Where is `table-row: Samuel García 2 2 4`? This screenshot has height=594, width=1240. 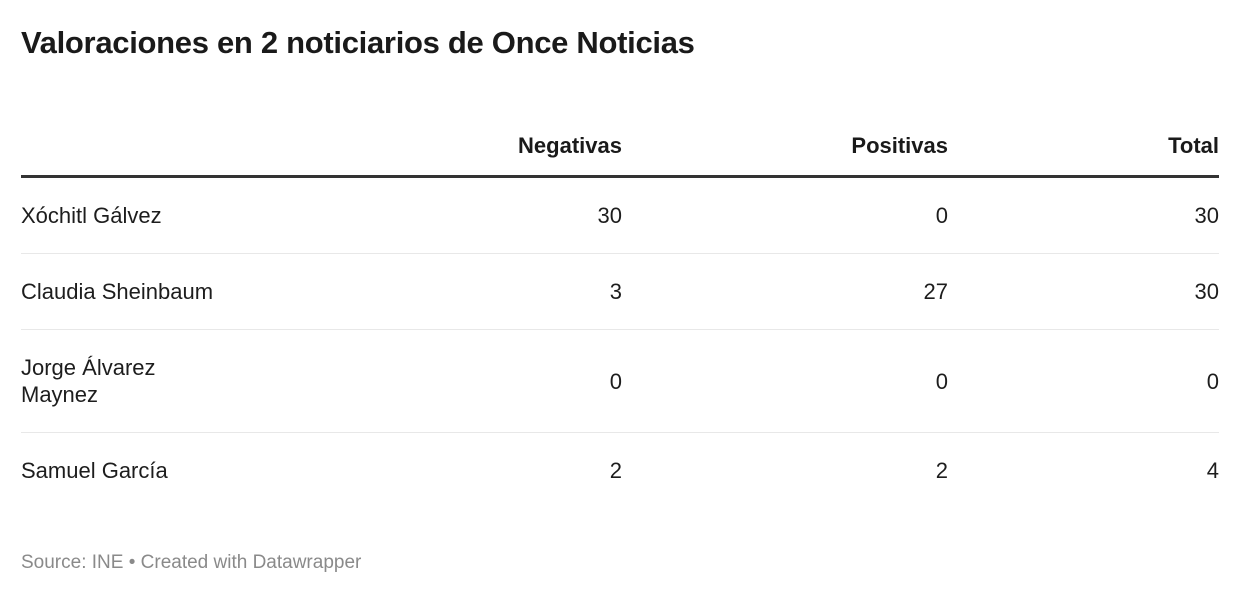 table-row: Samuel García 2 2 4 is located at coordinates (620, 470).